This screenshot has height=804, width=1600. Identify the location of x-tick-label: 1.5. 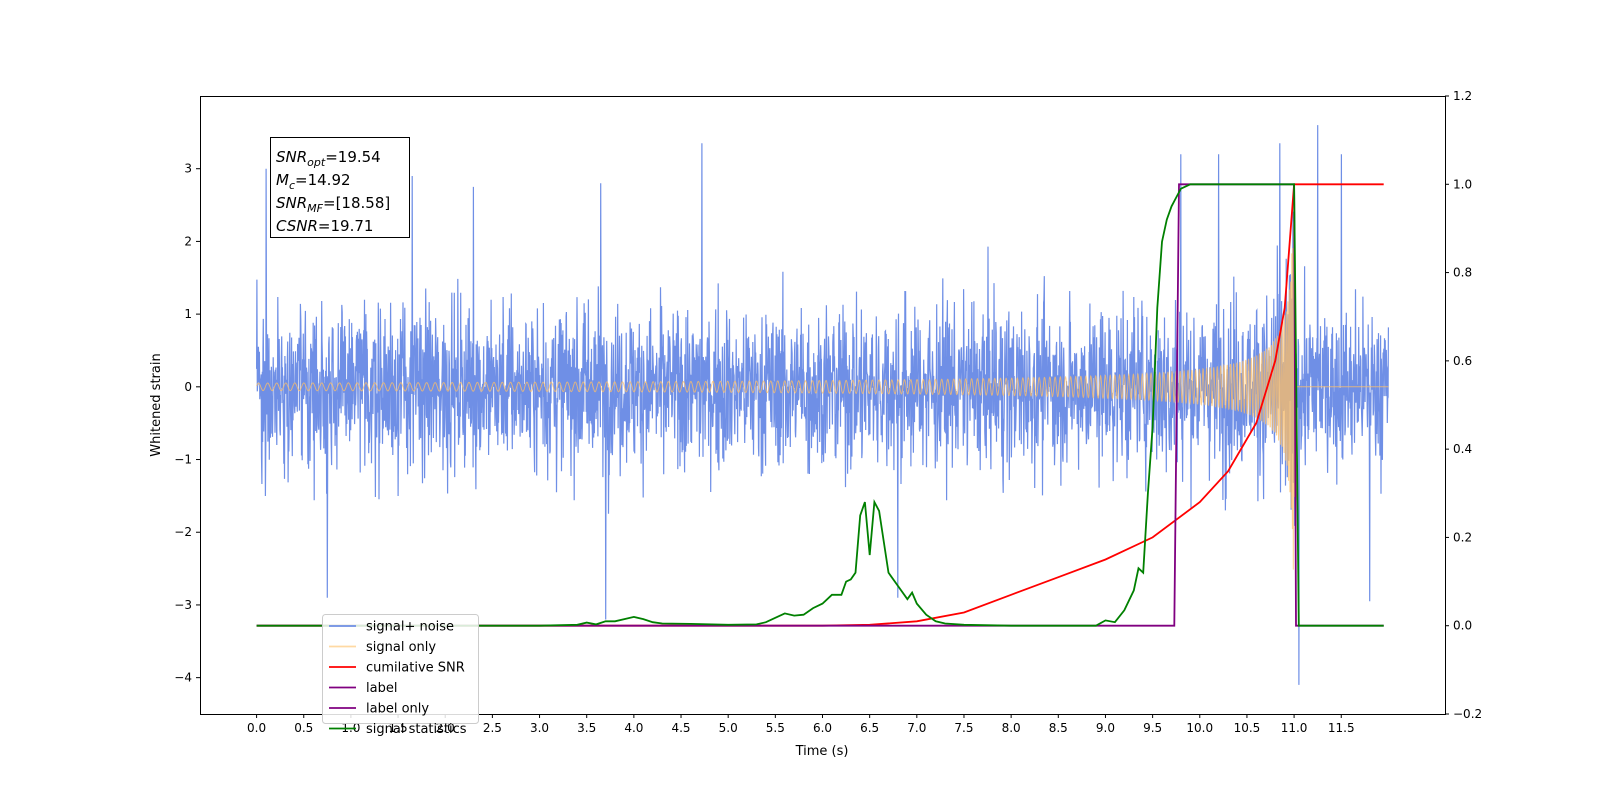
(398, 728).